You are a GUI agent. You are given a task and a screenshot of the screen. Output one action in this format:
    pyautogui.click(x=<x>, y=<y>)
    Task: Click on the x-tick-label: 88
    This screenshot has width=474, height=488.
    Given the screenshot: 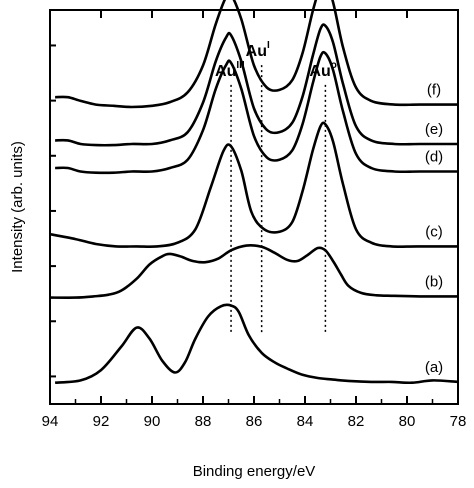 What is the action you would take?
    pyautogui.click(x=203, y=421)
    